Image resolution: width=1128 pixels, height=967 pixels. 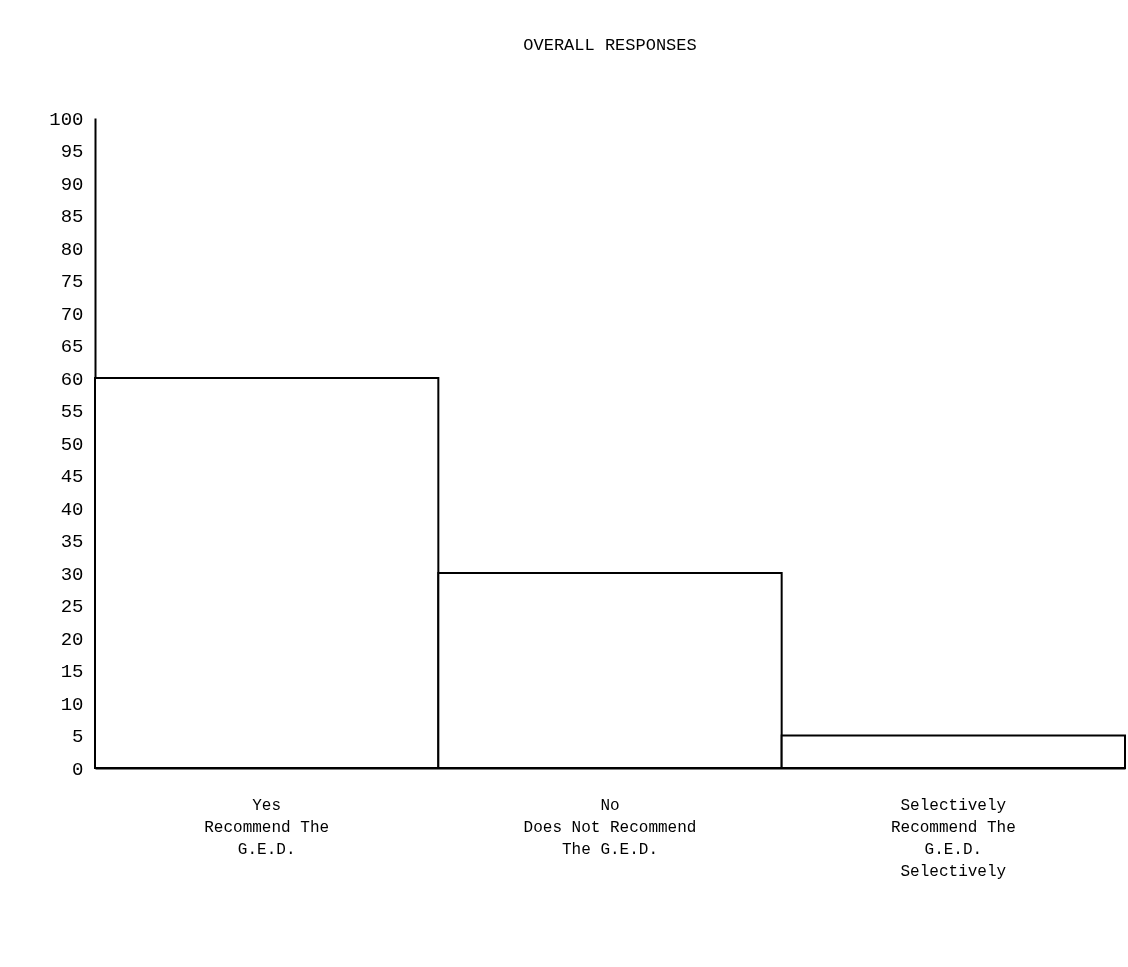 What do you see at coordinates (72, 574) in the screenshot?
I see `y-tick-label: 30` at bounding box center [72, 574].